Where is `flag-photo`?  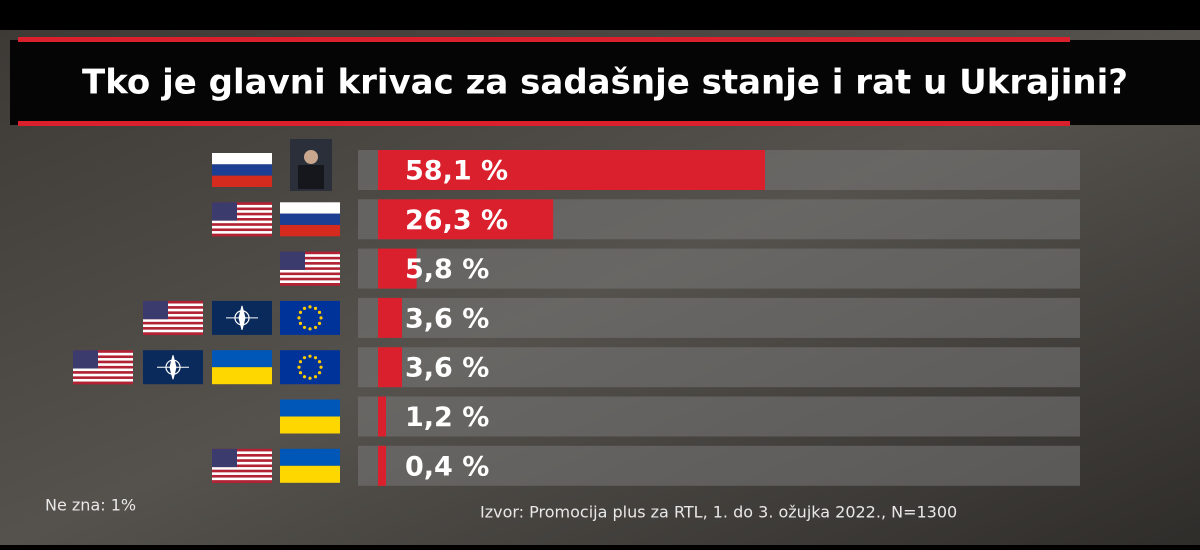 flag-photo is located at coordinates (311, 165).